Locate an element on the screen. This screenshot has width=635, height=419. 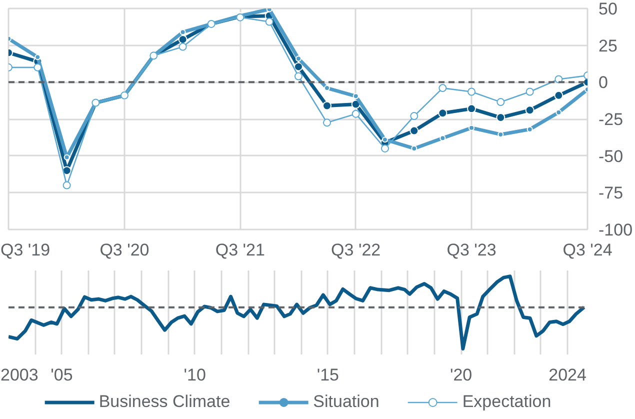
x-tick-label: '20 is located at coordinates (461, 375).